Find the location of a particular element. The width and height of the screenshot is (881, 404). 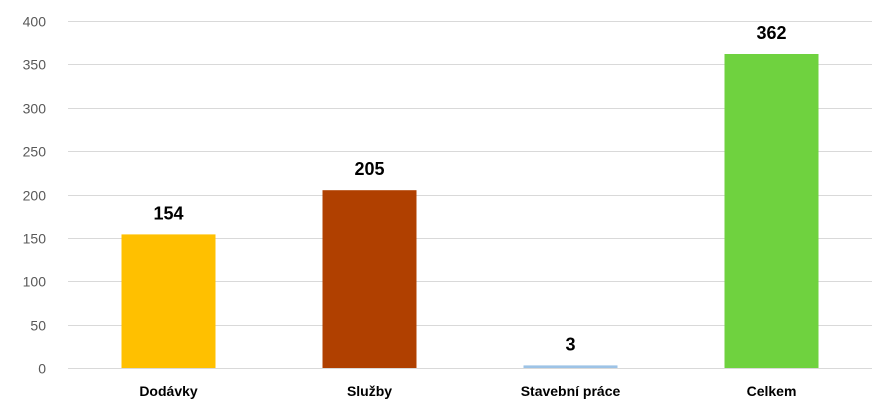

y-tick-label: 200 is located at coordinates (35, 196).